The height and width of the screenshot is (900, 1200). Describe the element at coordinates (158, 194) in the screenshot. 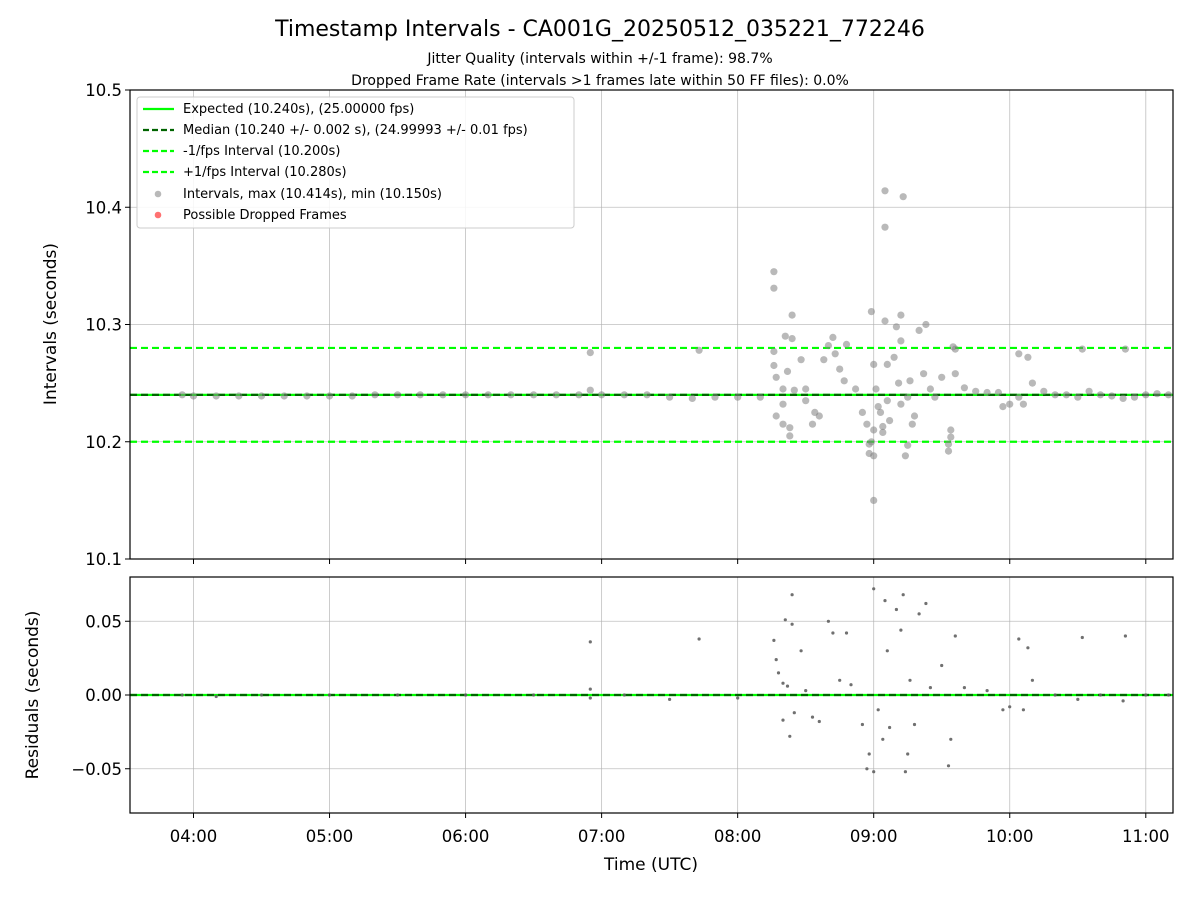

I see `legend-intervals-swatch` at that location.